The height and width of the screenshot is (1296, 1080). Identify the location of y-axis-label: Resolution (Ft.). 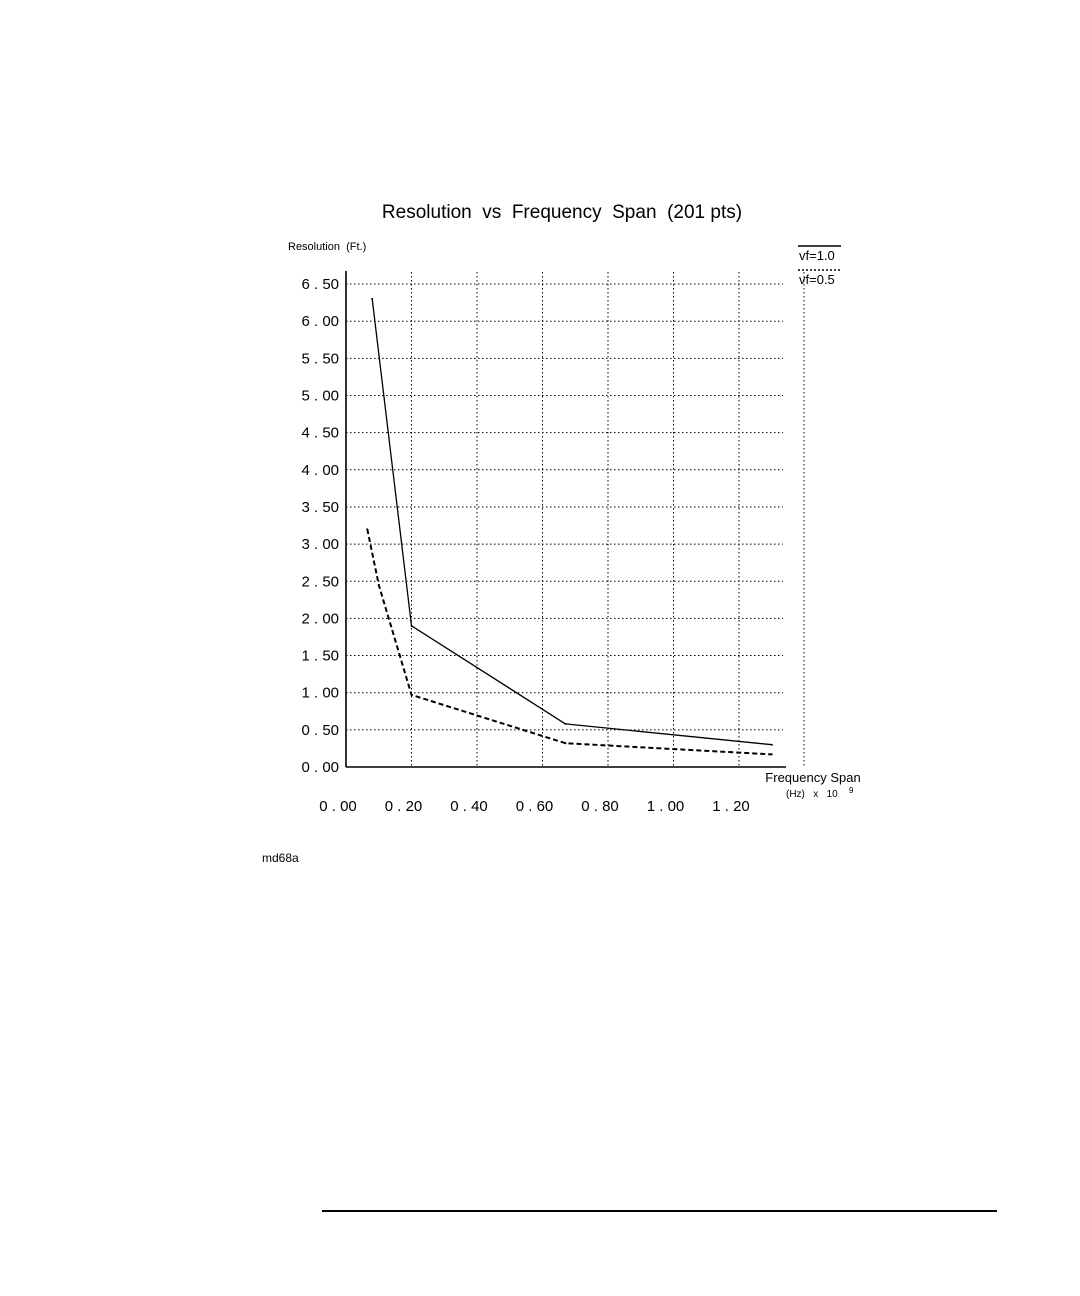
(327, 247).